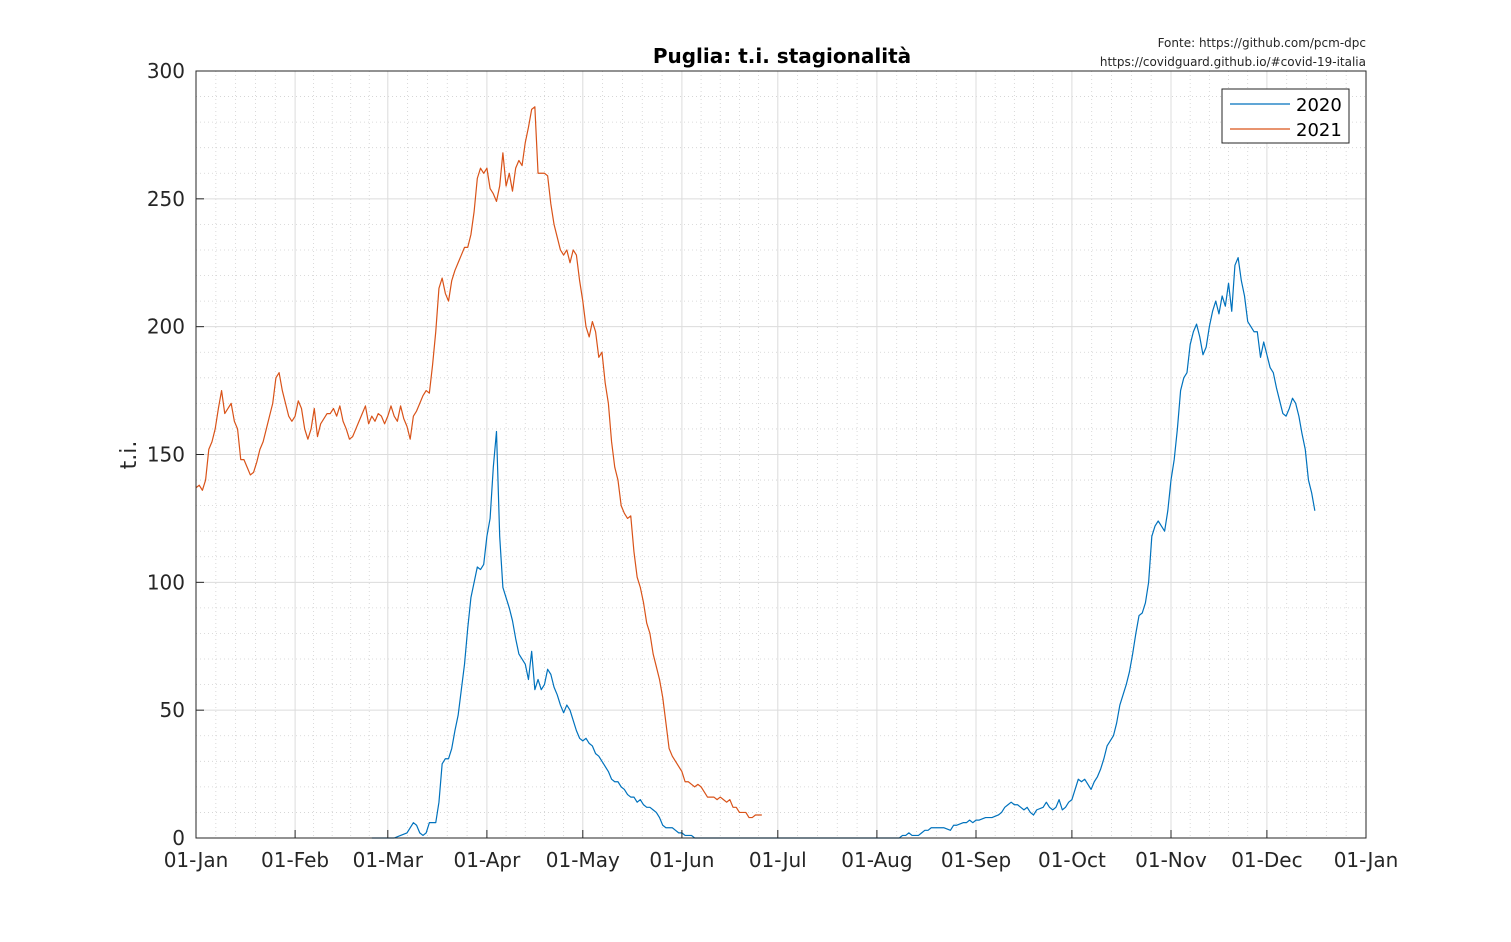 The height and width of the screenshot is (942, 1511). Describe the element at coordinates (295, 860) in the screenshot. I see `x-tick-label: 01-Feb` at that location.